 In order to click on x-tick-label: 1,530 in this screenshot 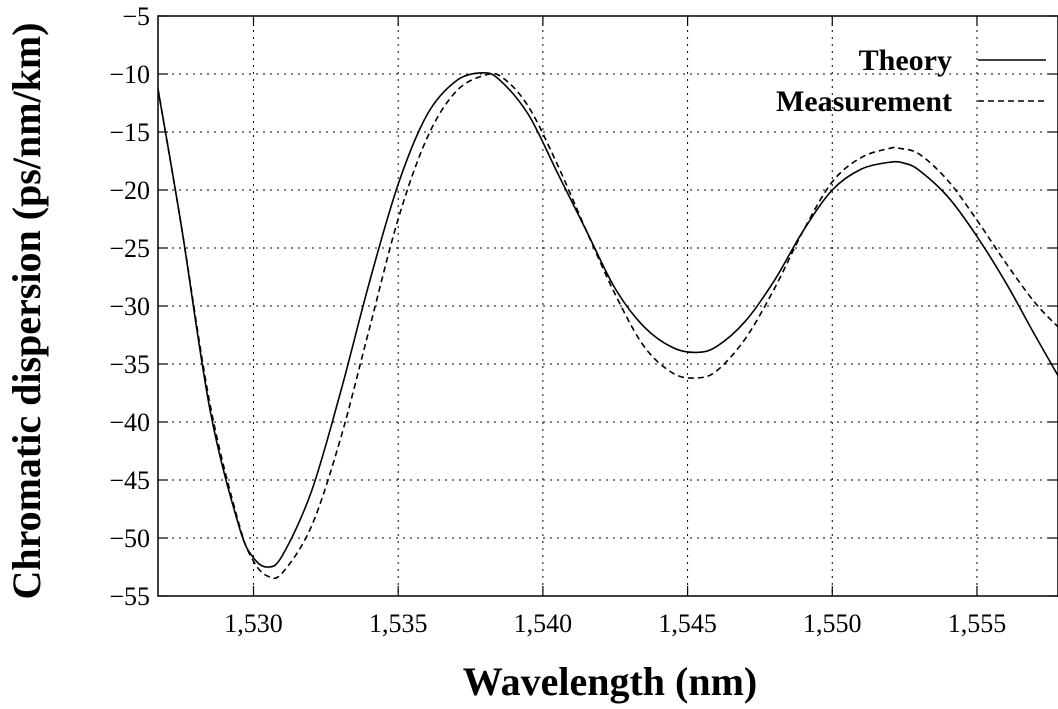, I will do `click(253, 623)`.